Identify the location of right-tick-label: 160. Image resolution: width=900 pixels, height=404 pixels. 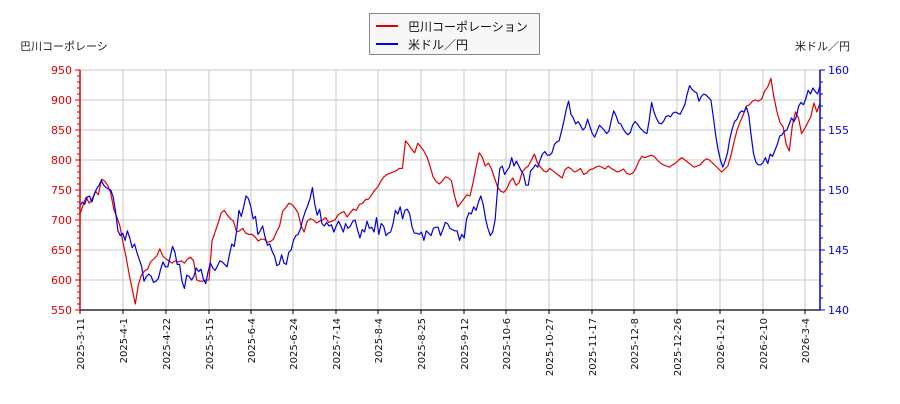
(838, 70).